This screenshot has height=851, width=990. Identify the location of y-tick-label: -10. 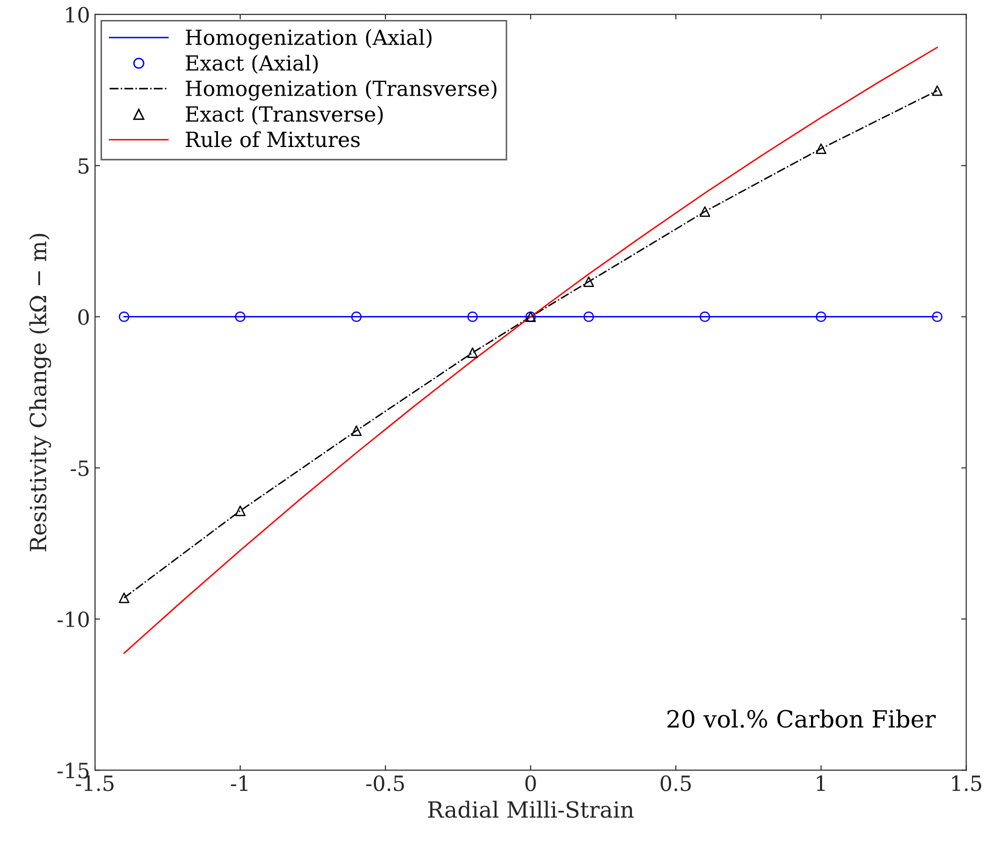
(73, 619).